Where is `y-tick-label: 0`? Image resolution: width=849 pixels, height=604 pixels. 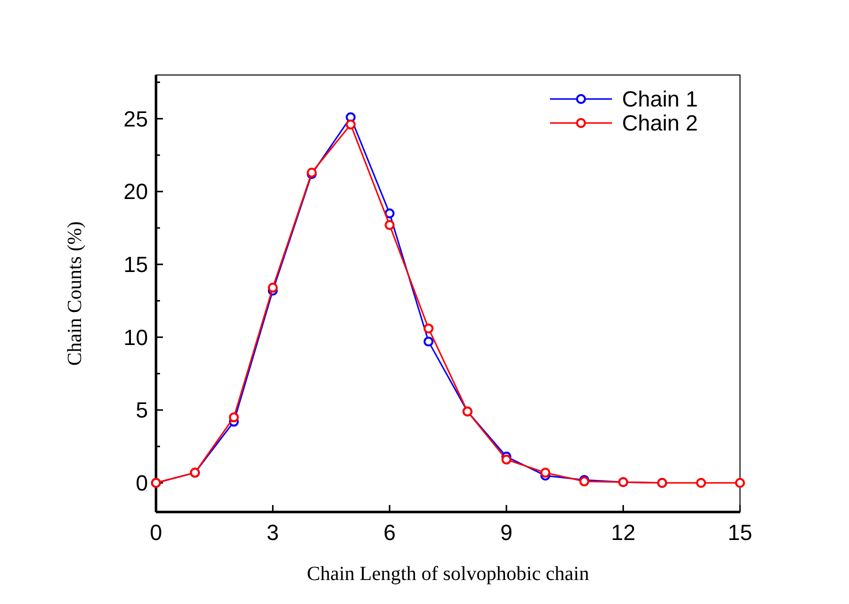
y-tick-label: 0 is located at coordinates (142, 483).